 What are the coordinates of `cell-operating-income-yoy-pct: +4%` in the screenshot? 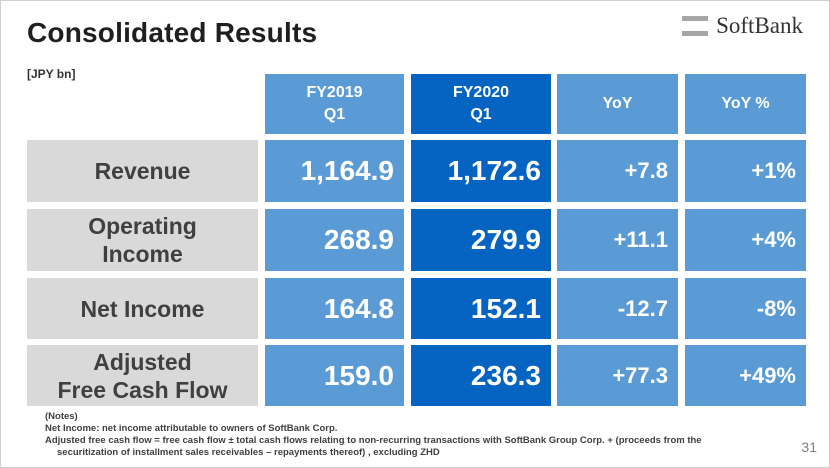 It's located at (745, 240).